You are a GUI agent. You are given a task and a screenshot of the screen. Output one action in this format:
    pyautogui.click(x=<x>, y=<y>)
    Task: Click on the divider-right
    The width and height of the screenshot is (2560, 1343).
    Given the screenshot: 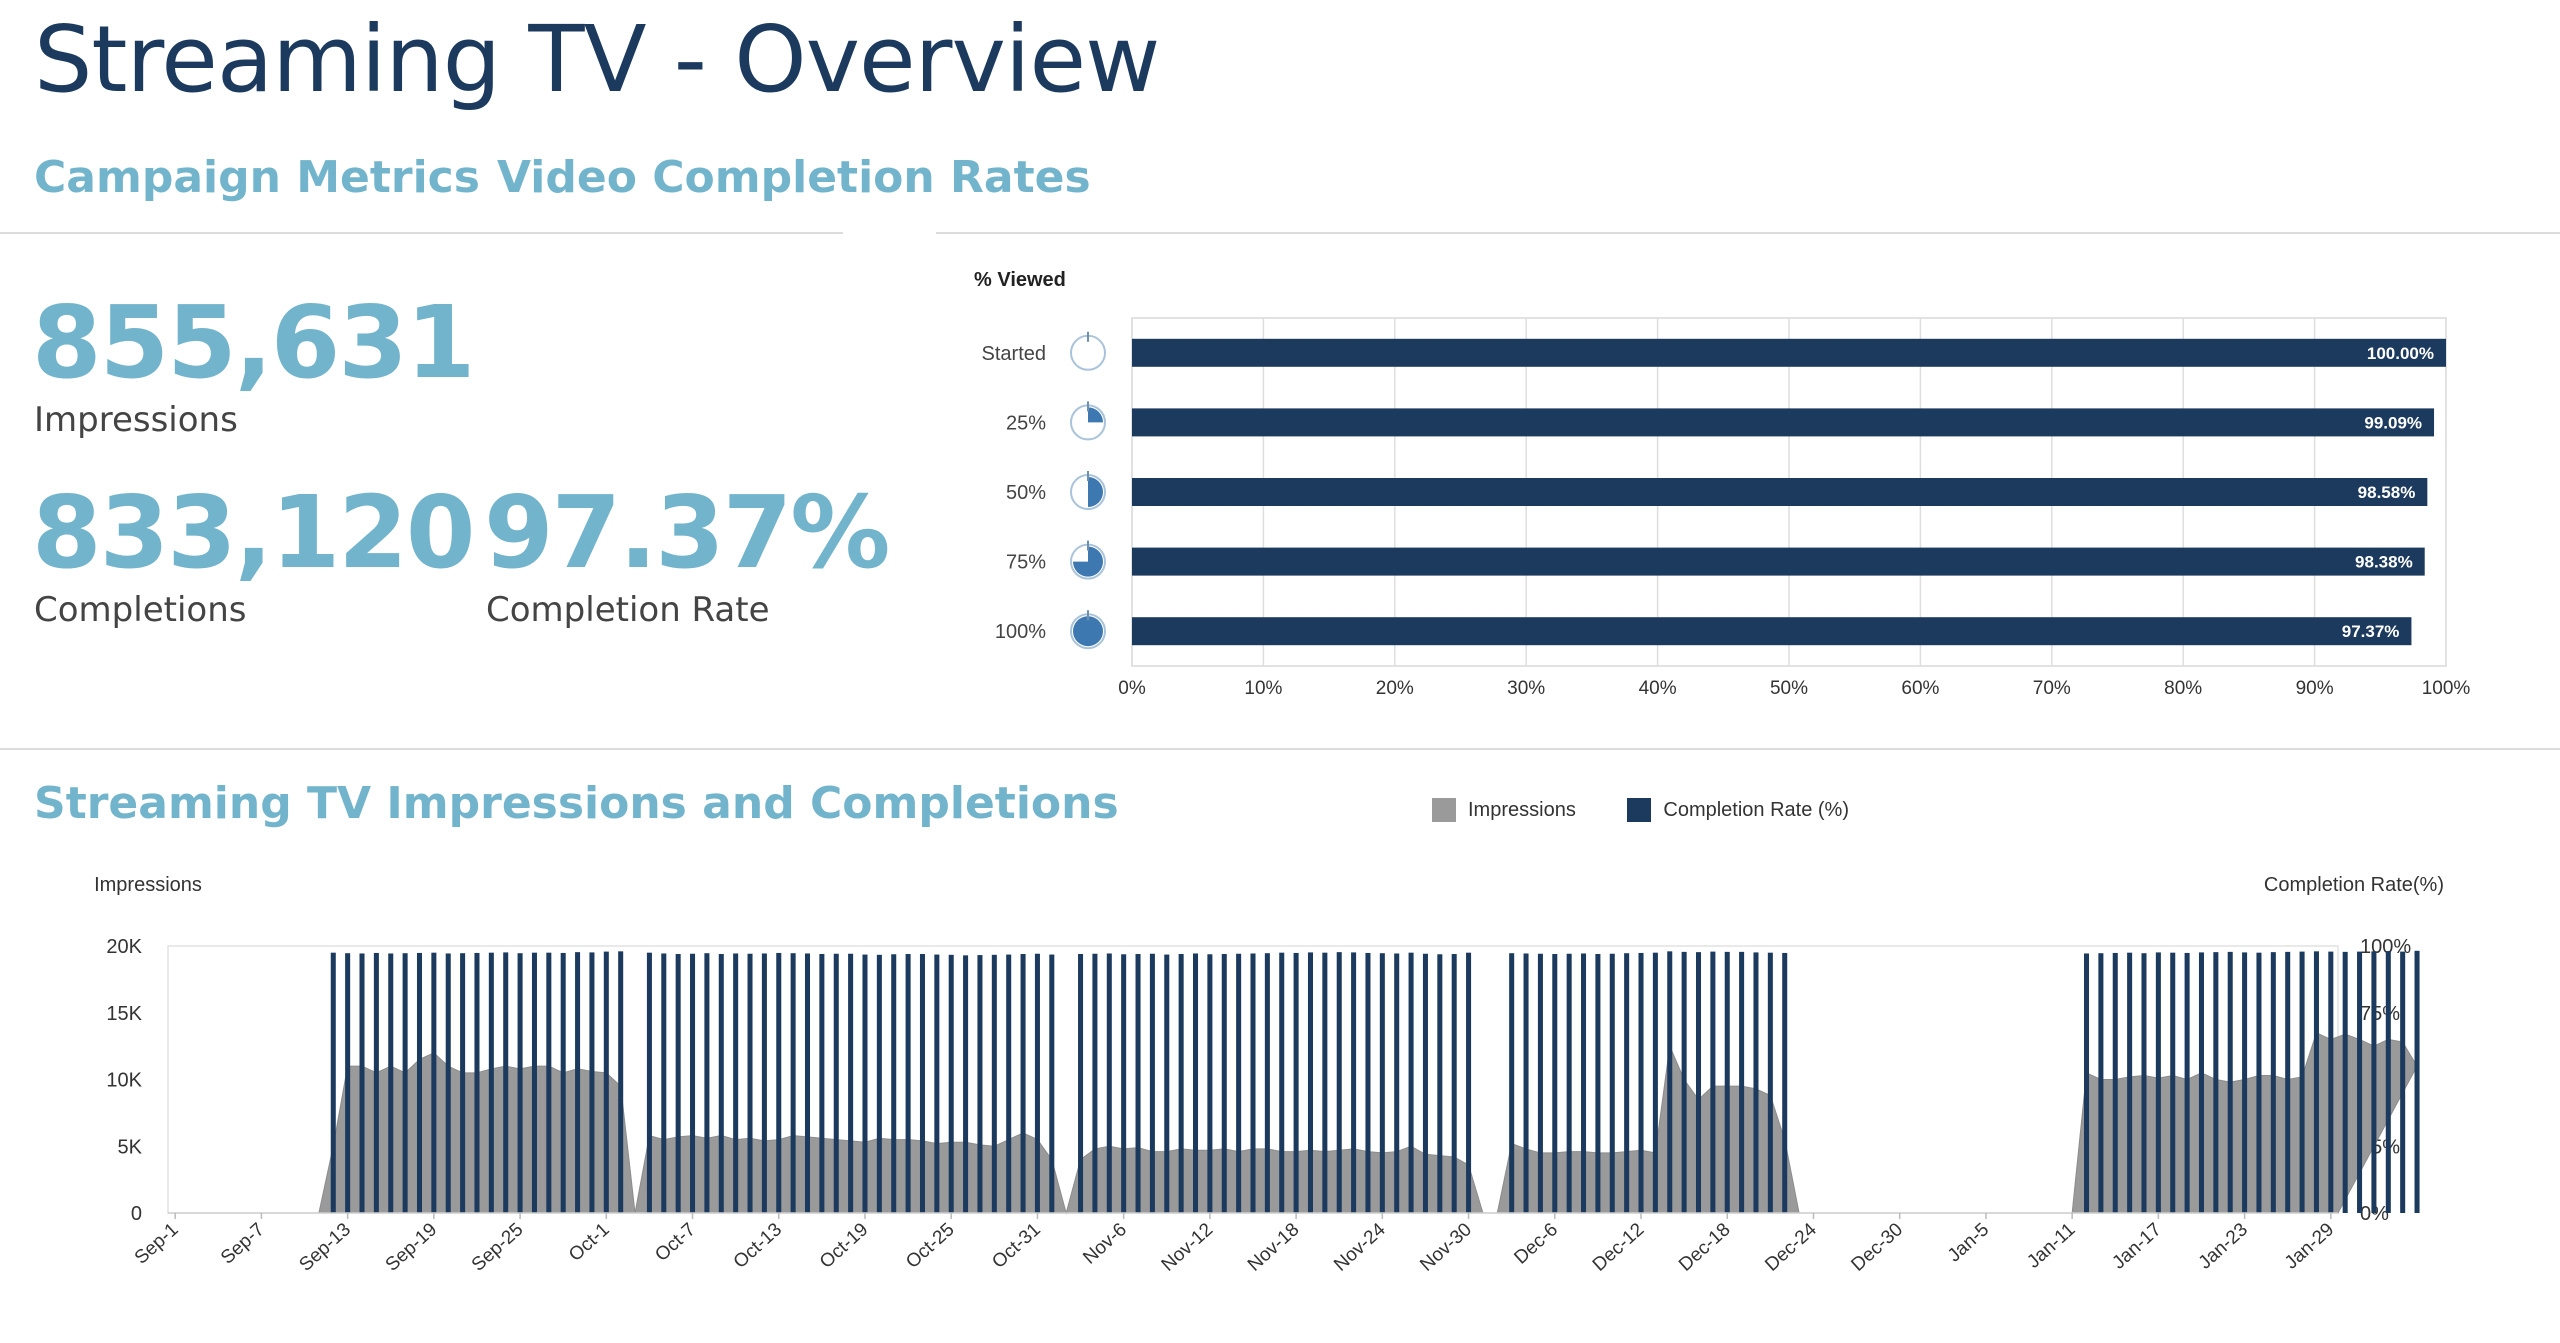 What is the action you would take?
    pyautogui.click(x=1748, y=233)
    